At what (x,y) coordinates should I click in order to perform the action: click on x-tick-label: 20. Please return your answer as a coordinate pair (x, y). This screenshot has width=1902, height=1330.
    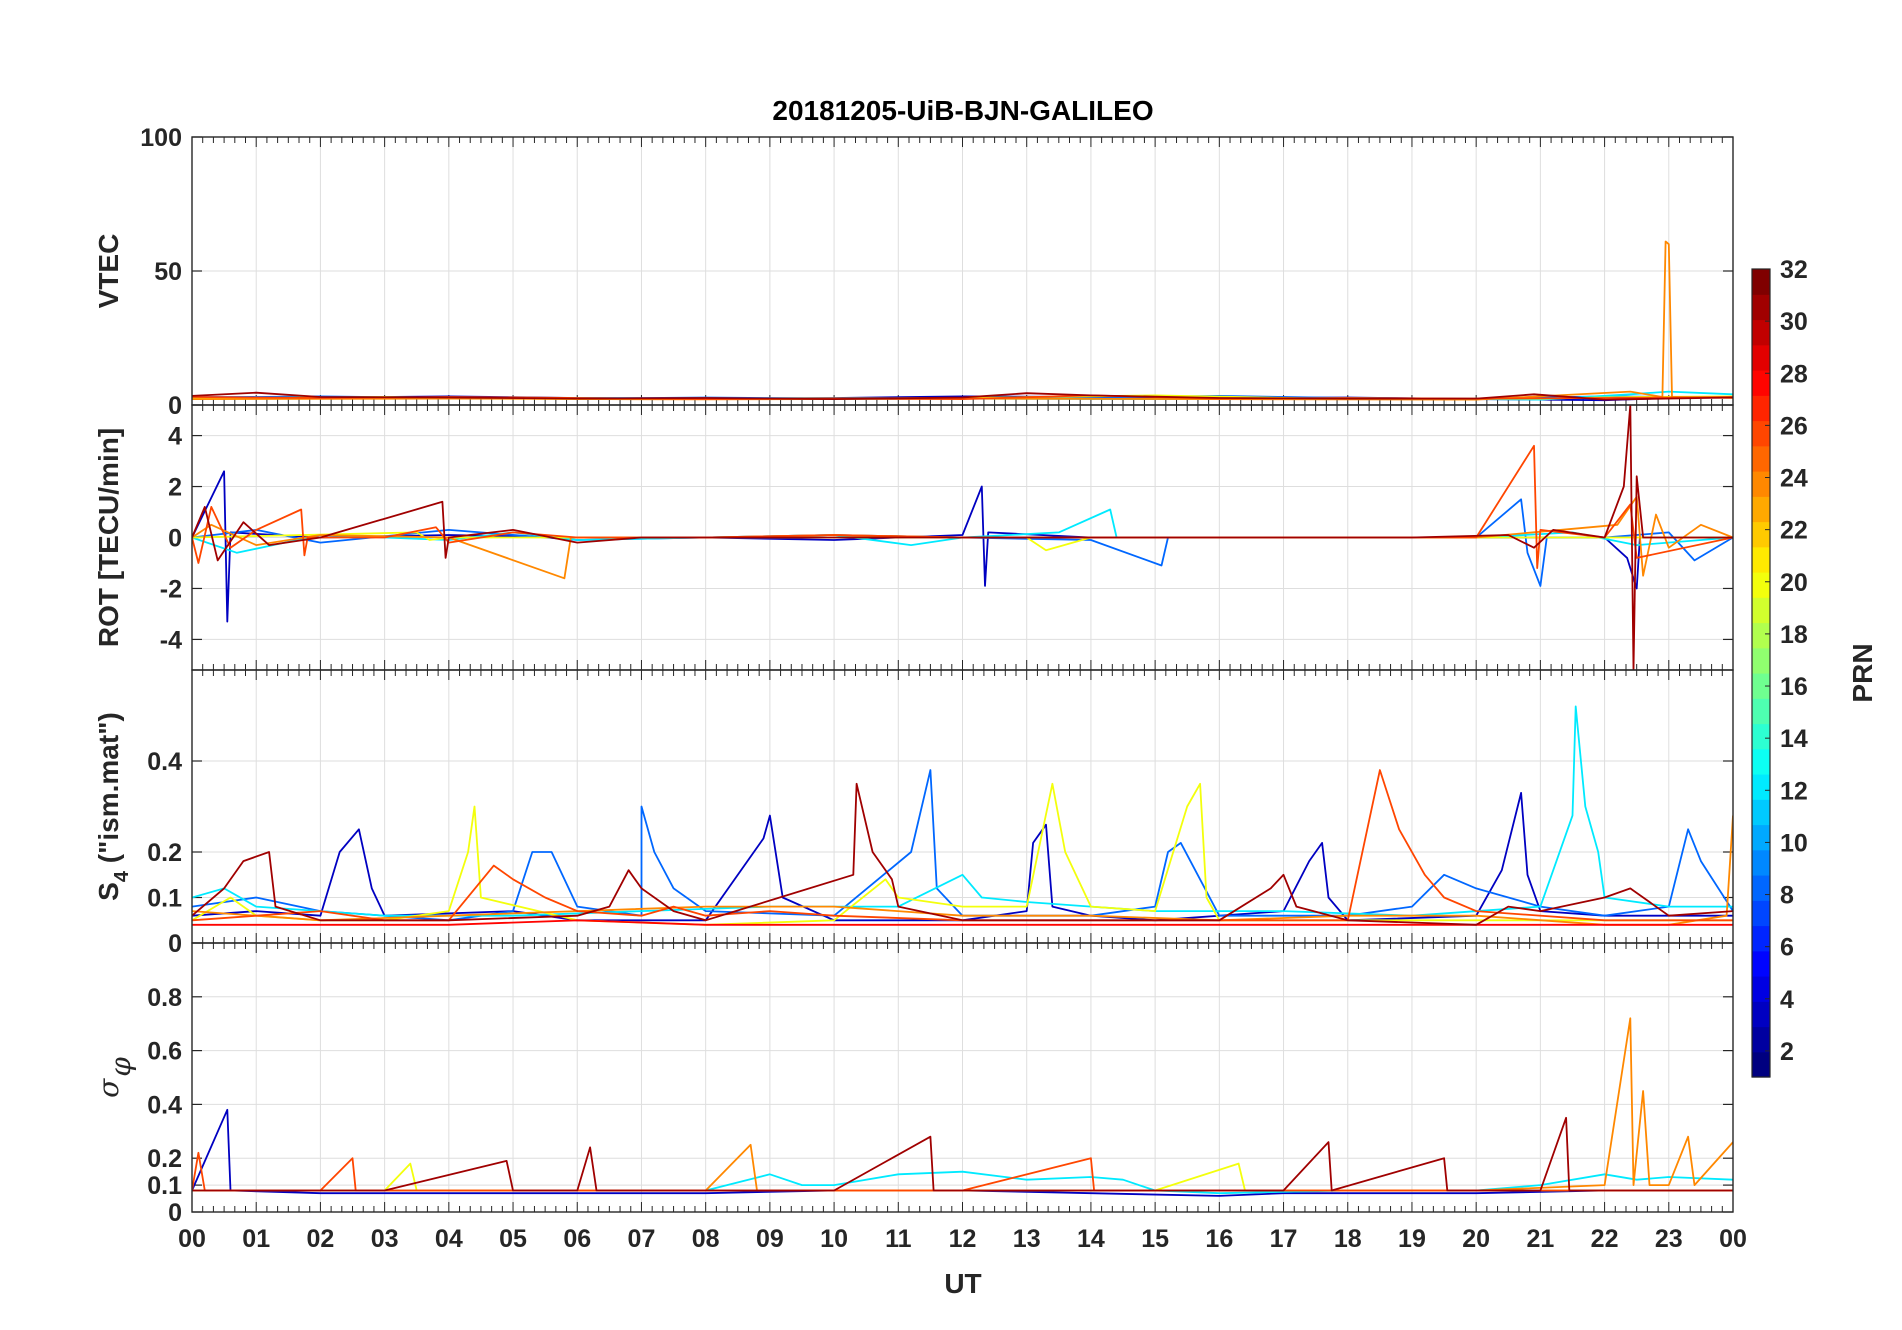
    Looking at the image, I should click on (1476, 1239).